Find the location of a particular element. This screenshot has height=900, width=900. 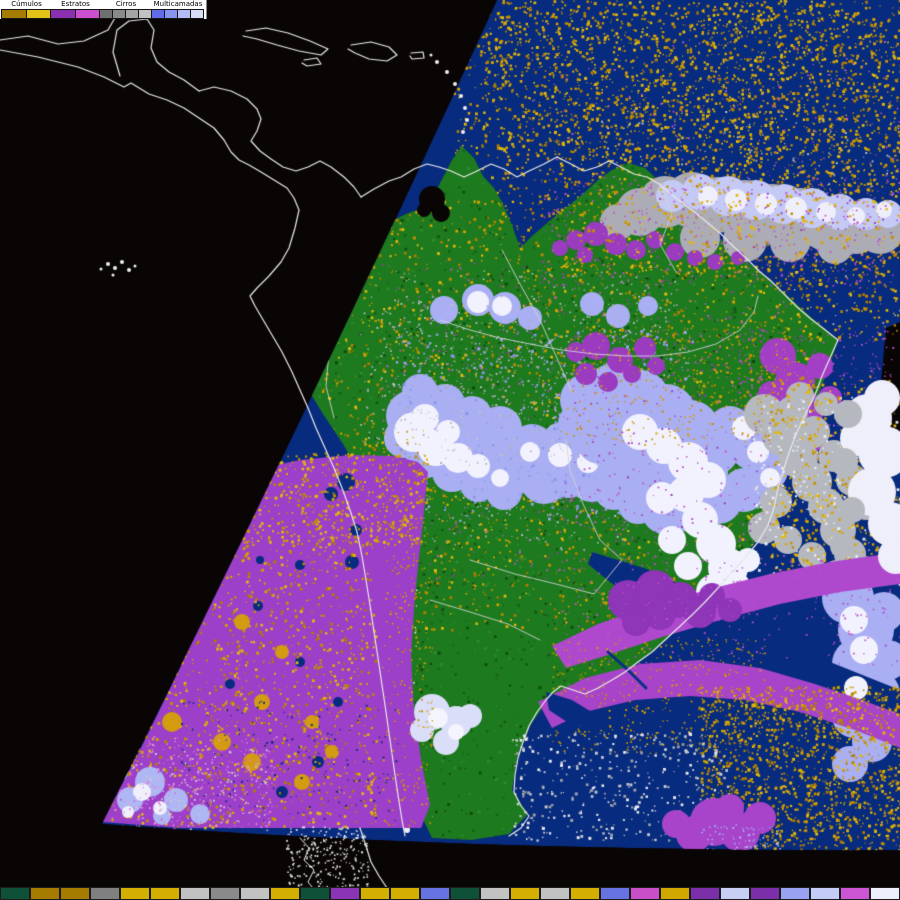

class-colorbar is located at coordinates (450, 893).